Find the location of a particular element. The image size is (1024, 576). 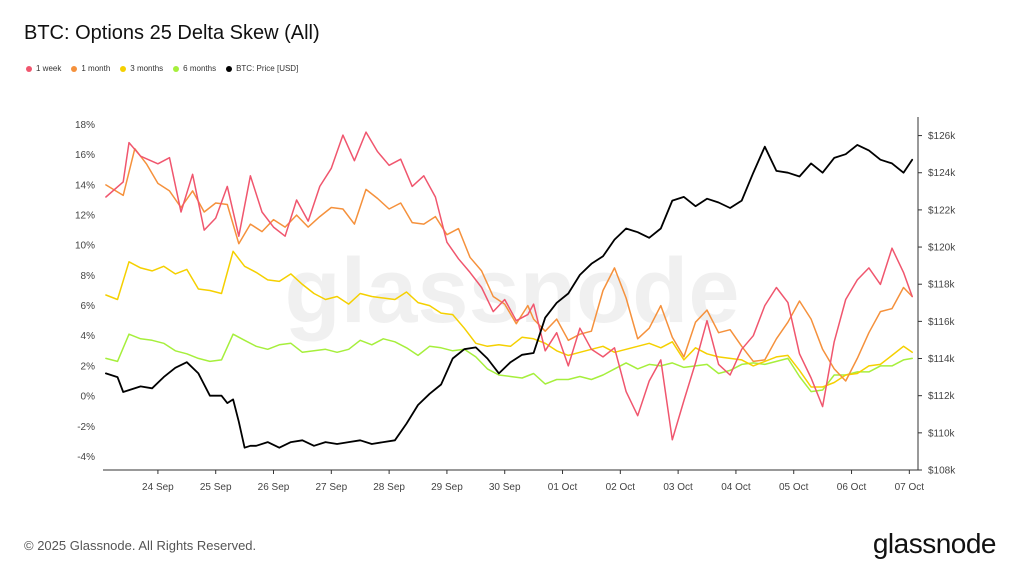

left-tick-label: 4% is located at coordinates (88, 336).